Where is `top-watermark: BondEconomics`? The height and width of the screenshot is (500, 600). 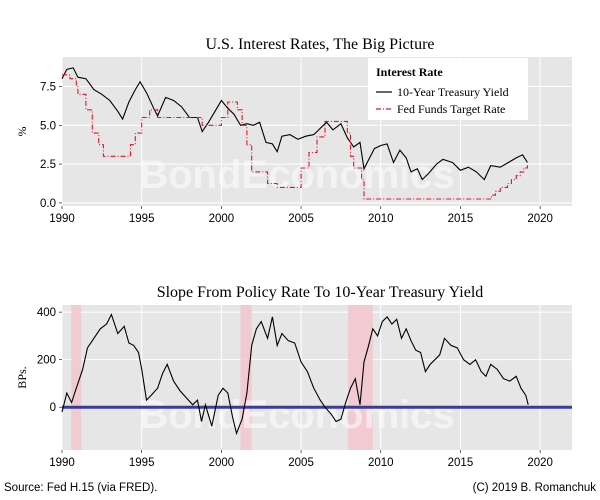
top-watermark: BondEconomics is located at coordinates (297, 175).